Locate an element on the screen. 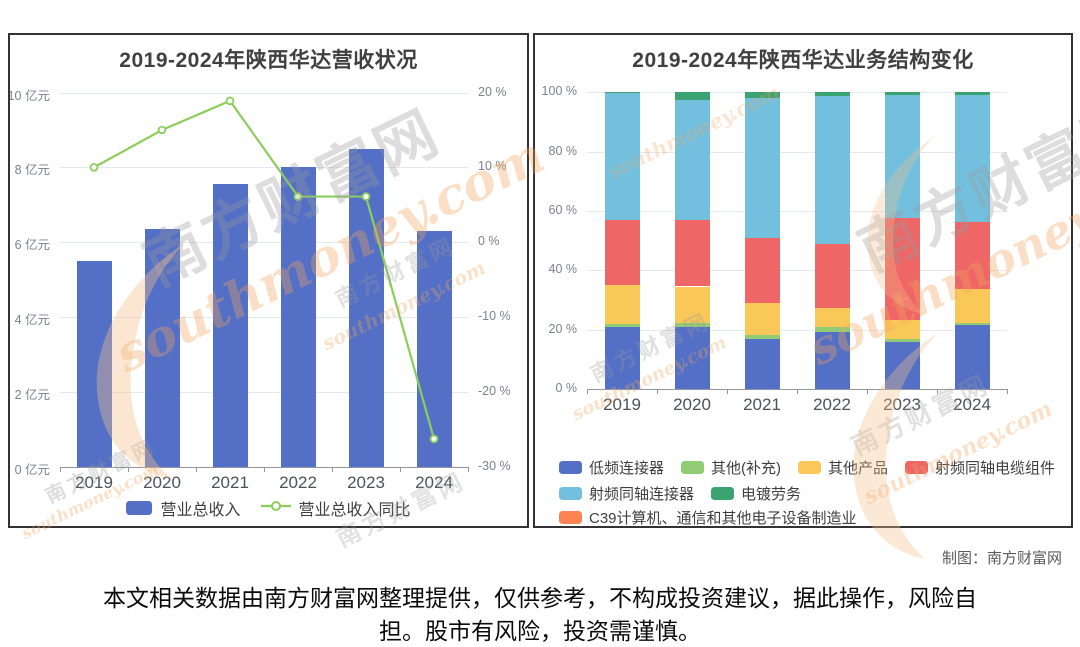 This screenshot has height=647, width=1080. revenue-bar-2024 is located at coordinates (434, 348).